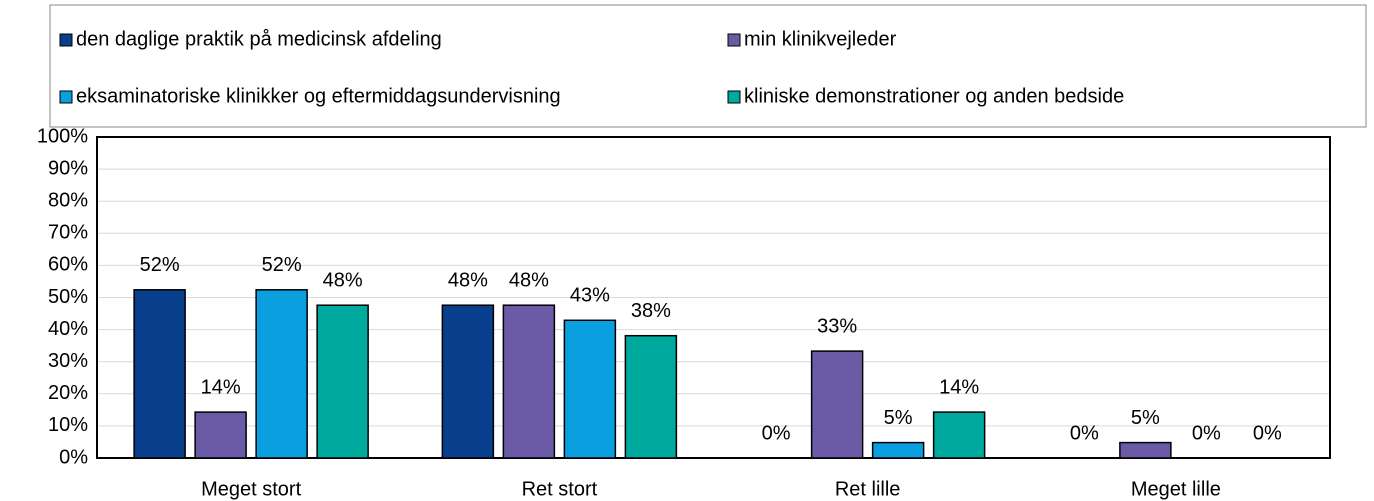 This screenshot has height=501, width=1374. Describe the element at coordinates (651, 311) in the screenshot. I see `data-label: 38%` at that location.